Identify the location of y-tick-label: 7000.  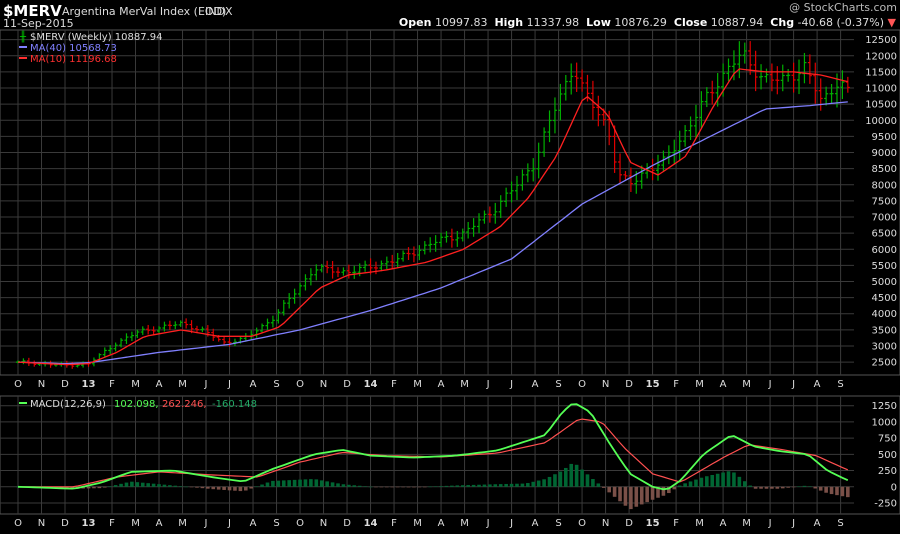
(884, 218).